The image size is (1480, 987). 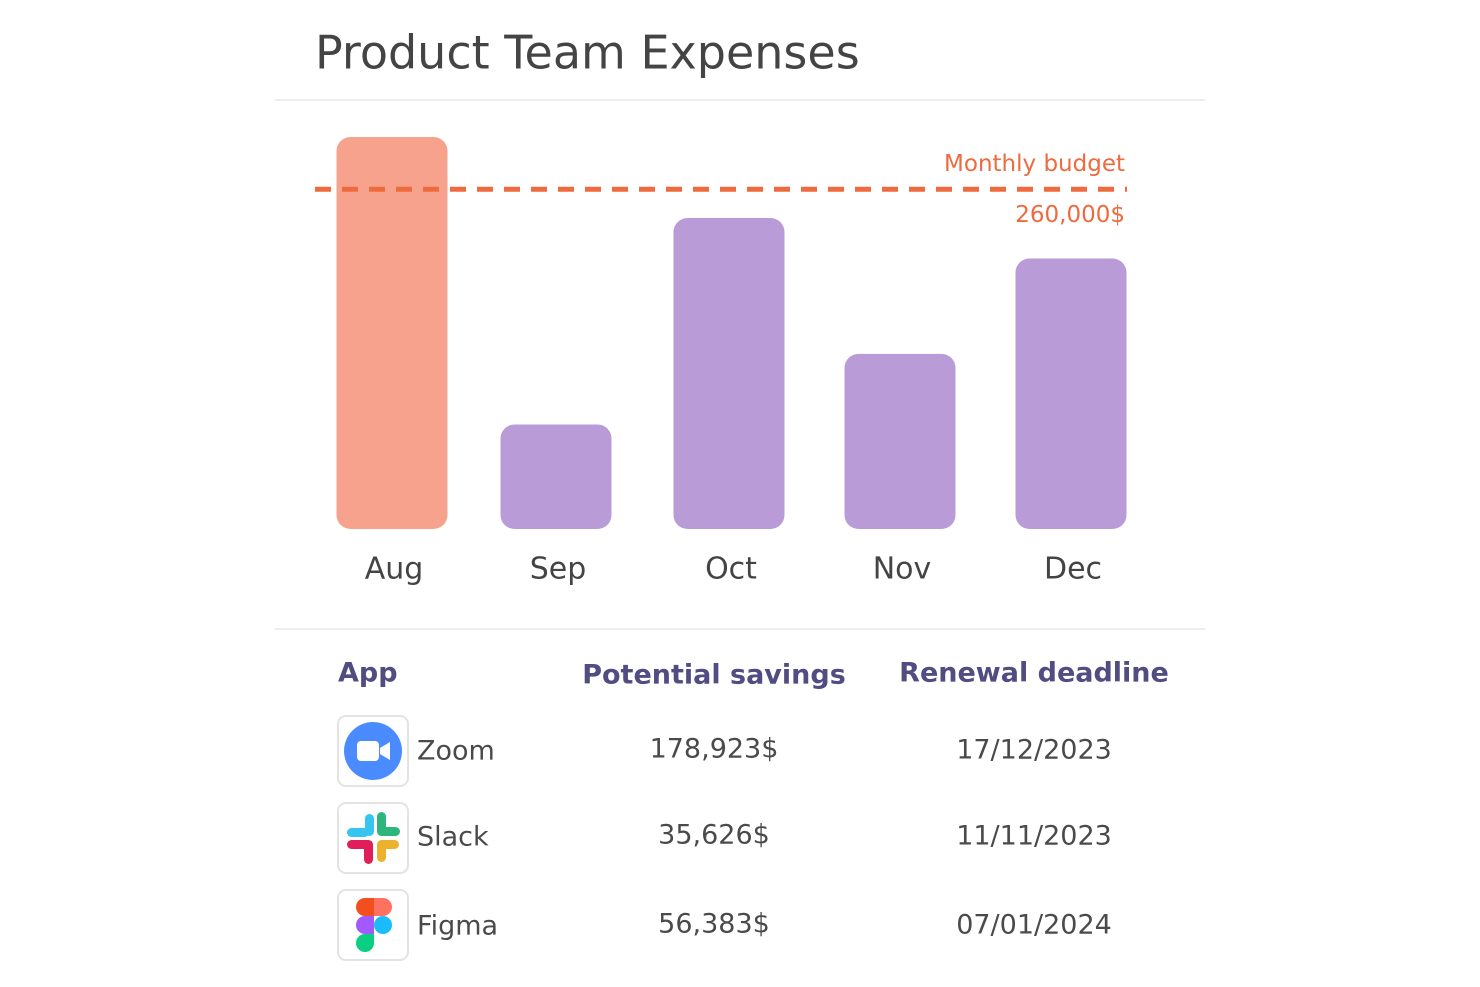 I want to click on x-tick-label: Nov, so click(x=902, y=569).